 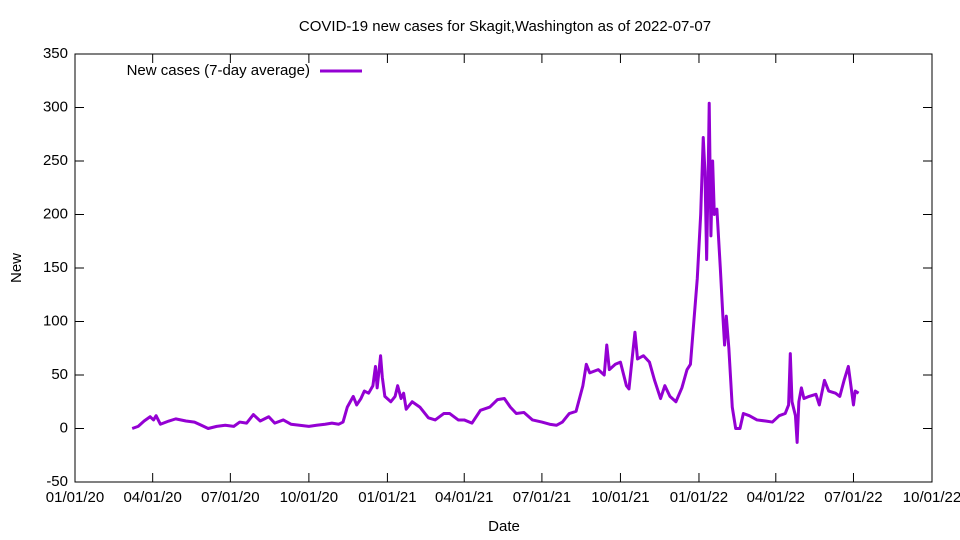 What do you see at coordinates (152, 497) in the screenshot?
I see `x-tick-label: 04/01/20` at bounding box center [152, 497].